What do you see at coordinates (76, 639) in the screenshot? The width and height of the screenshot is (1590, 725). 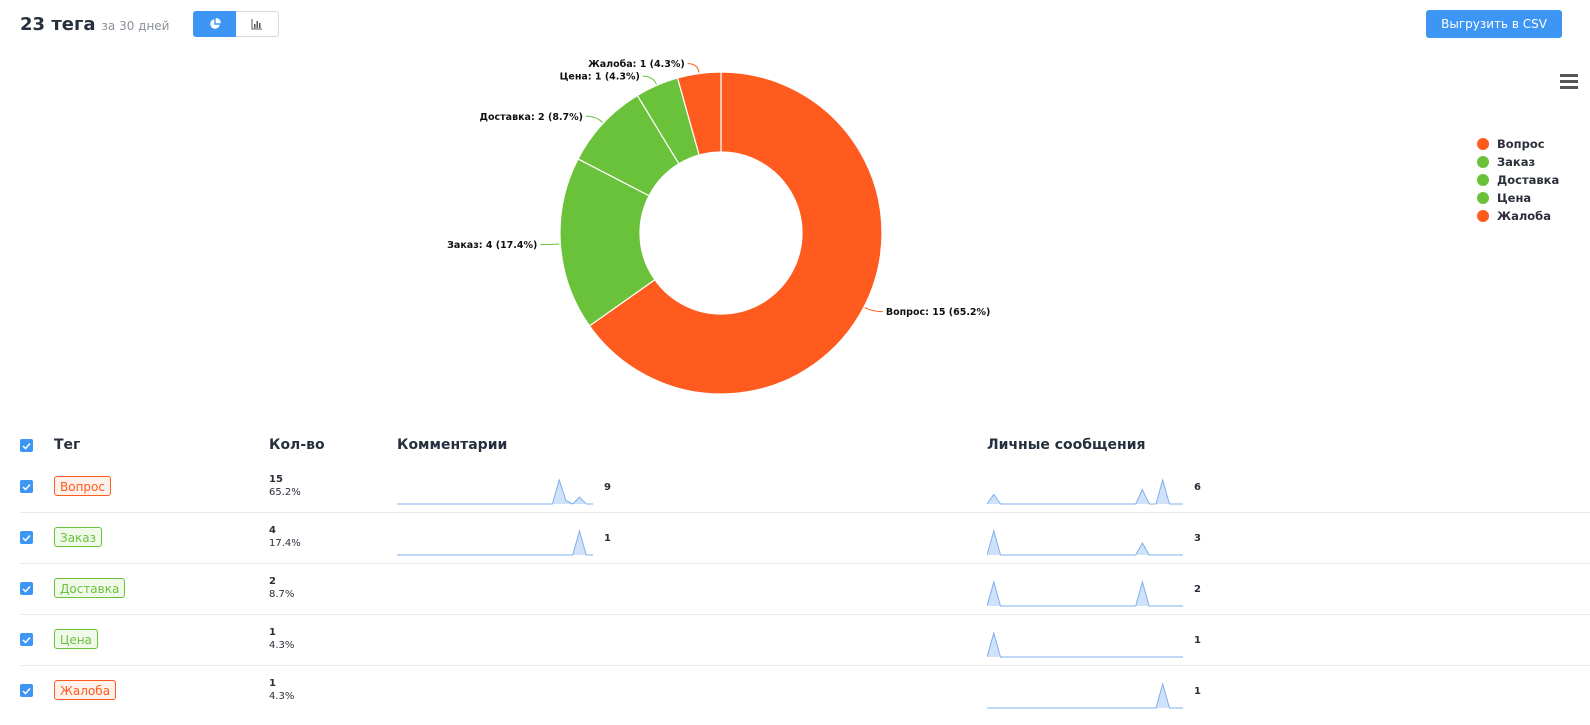 I see `tag-chip: Цена` at bounding box center [76, 639].